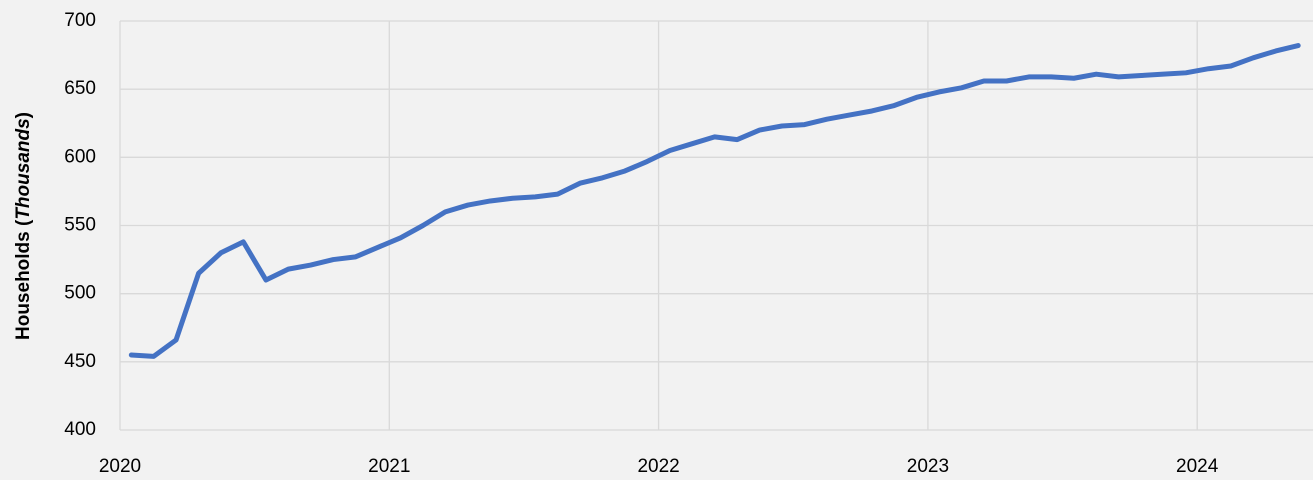  I want to click on x-tick-label: 2020, so click(120, 466).